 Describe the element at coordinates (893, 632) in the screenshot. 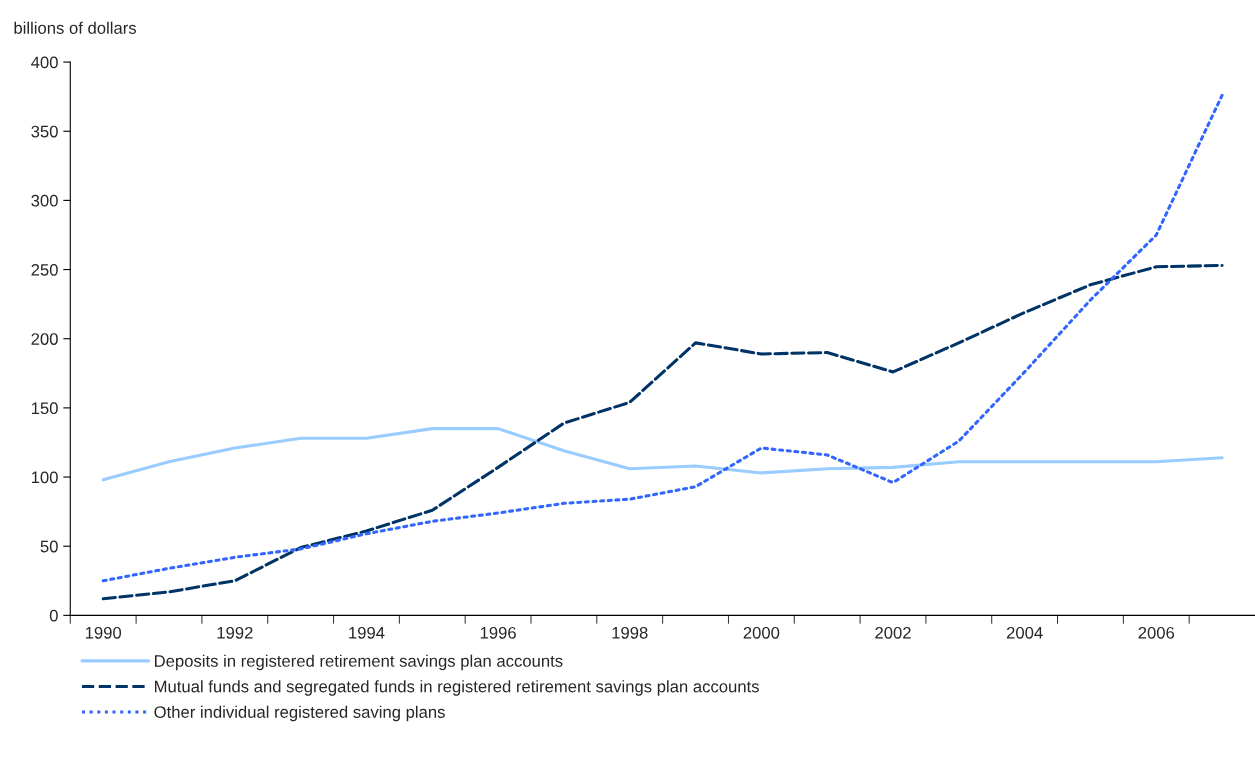

I see `x-tick-label: 2002` at that location.